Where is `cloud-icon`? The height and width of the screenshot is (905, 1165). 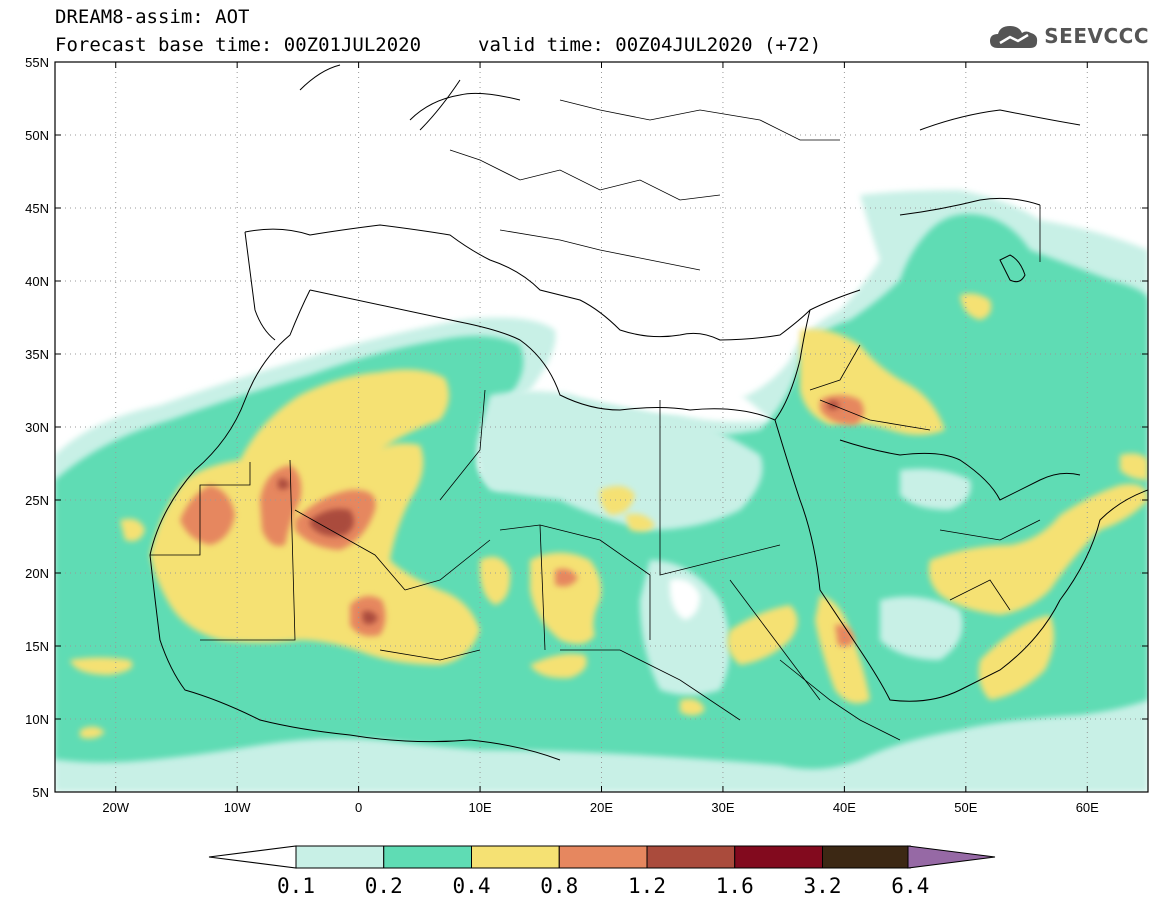
cloud-icon is located at coordinates (1014, 37).